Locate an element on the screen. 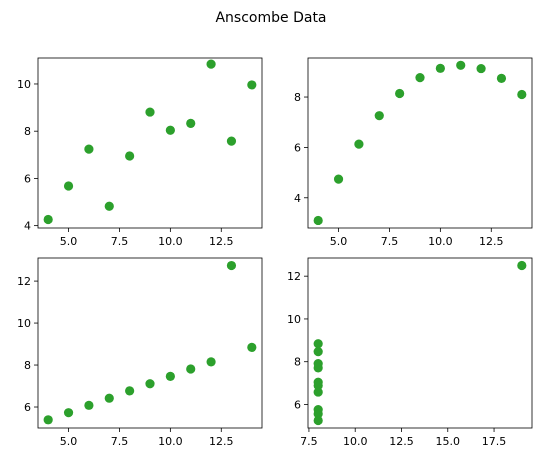  x-tick-label: 17.5 is located at coordinates (494, 441).